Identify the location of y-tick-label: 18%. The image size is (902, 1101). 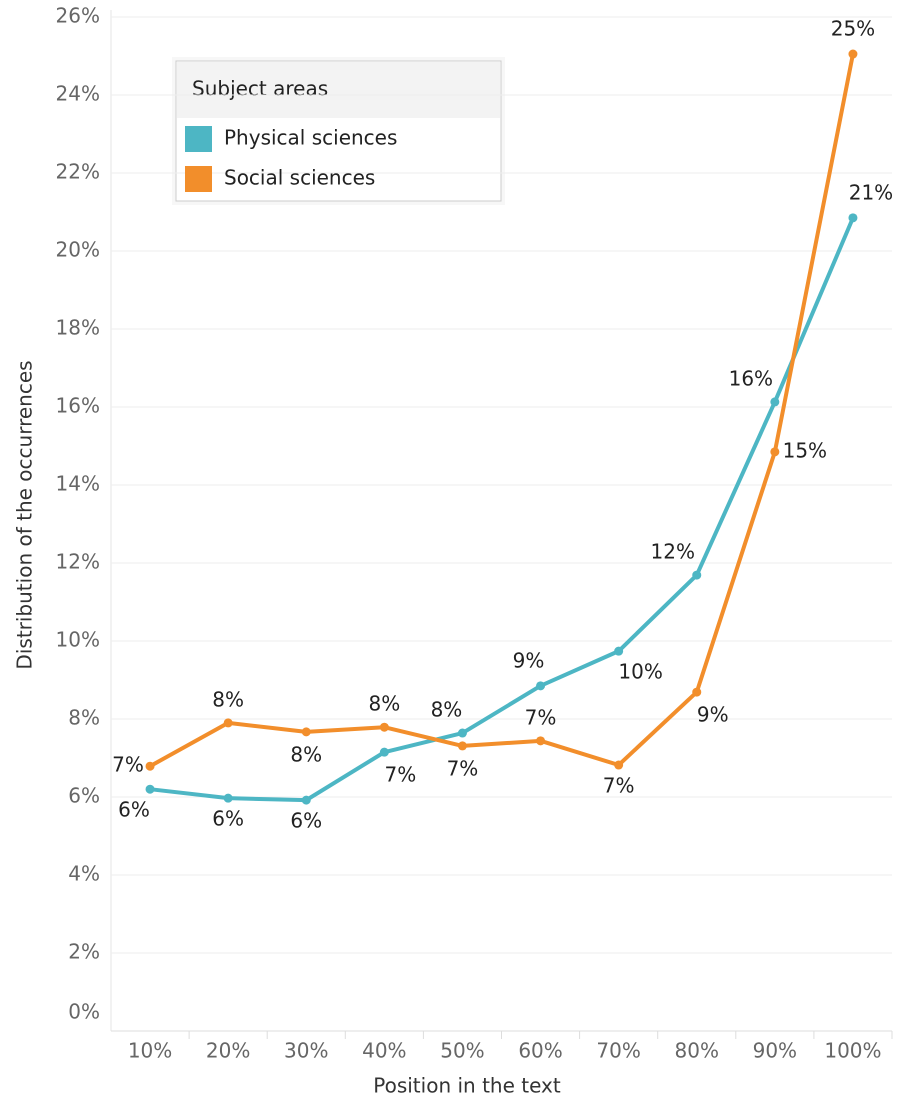
(78, 328).